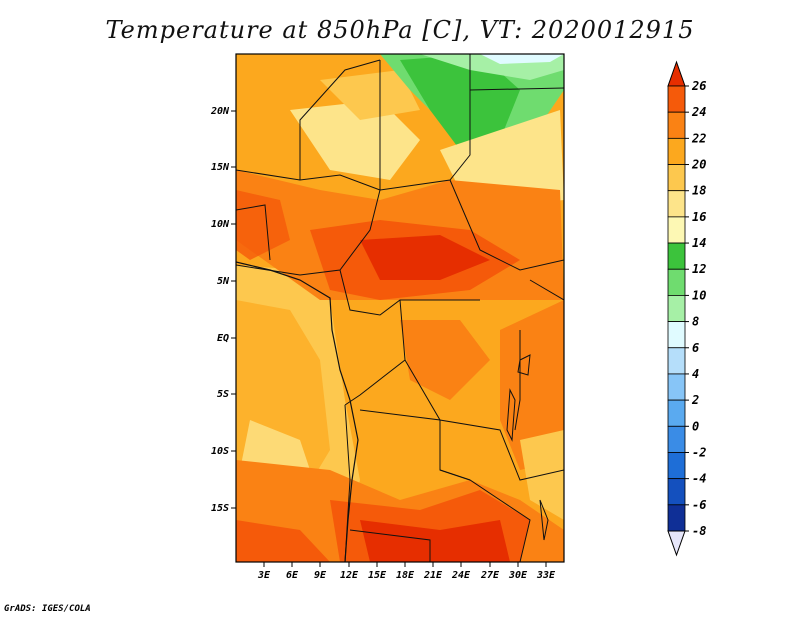 The image size is (800, 618). Describe the element at coordinates (698, 138) in the screenshot. I see `colorbar-label: 22` at that location.